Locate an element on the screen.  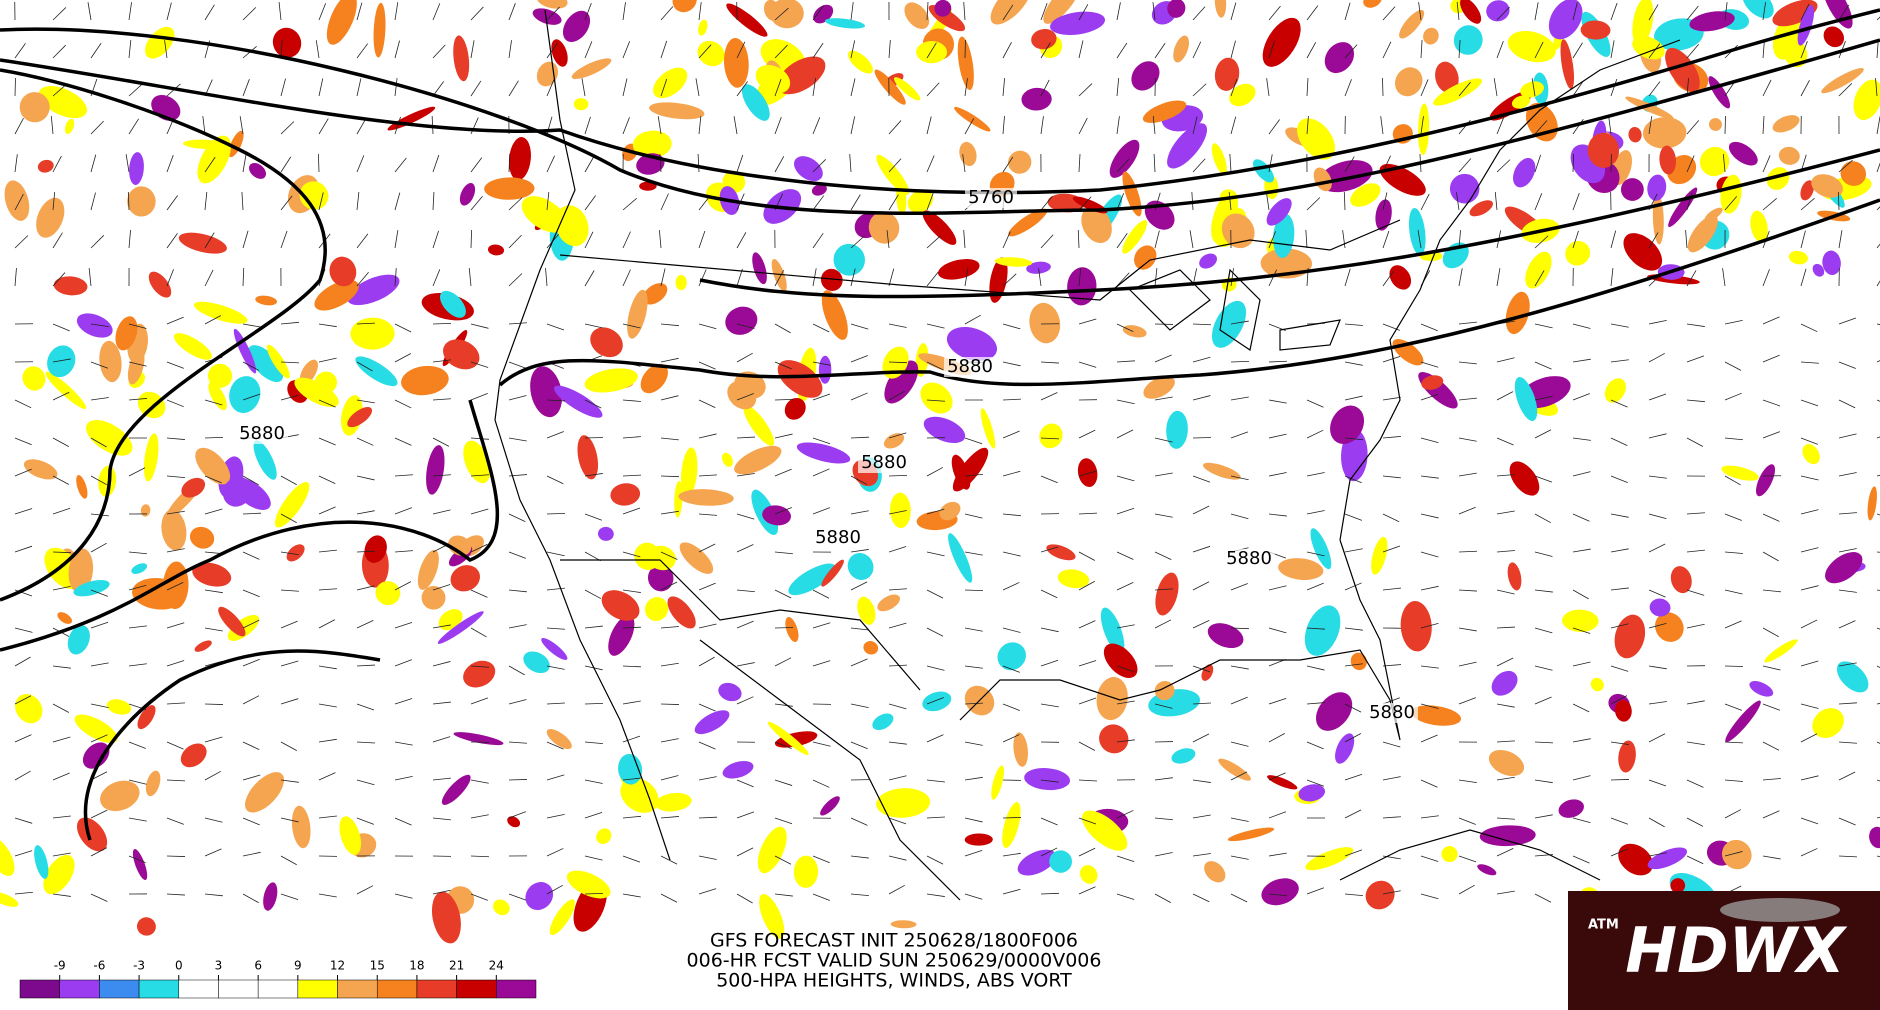
contour-label: 5880 is located at coordinates (838, 537).